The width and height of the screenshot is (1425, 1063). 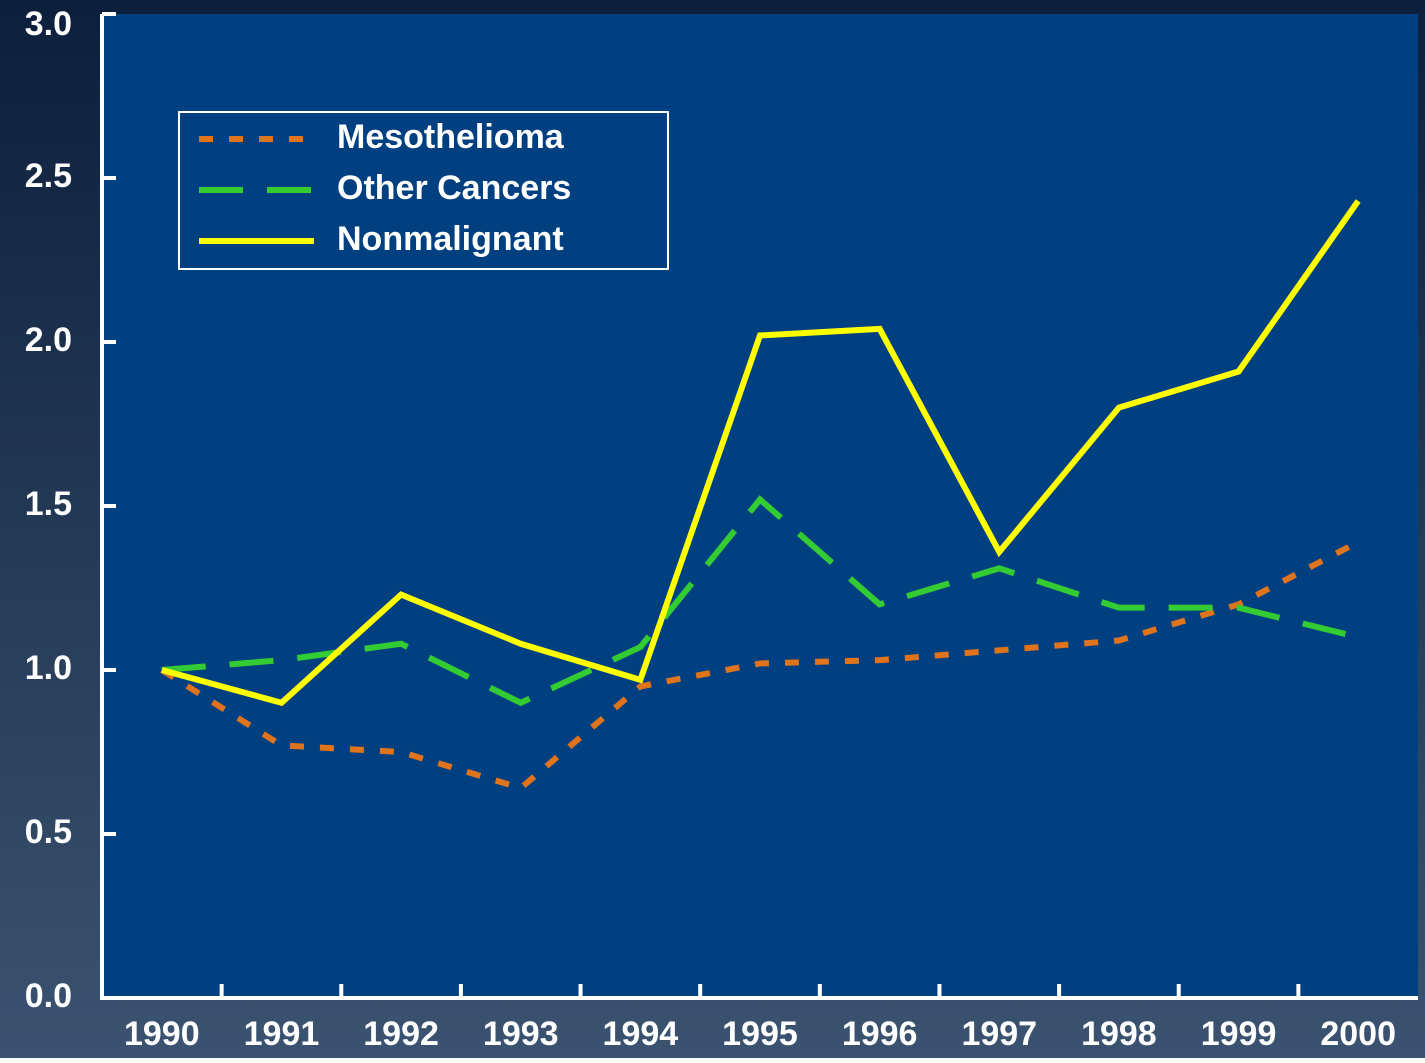 What do you see at coordinates (48, 340) in the screenshot?
I see `y-tick-label: 2.0` at bounding box center [48, 340].